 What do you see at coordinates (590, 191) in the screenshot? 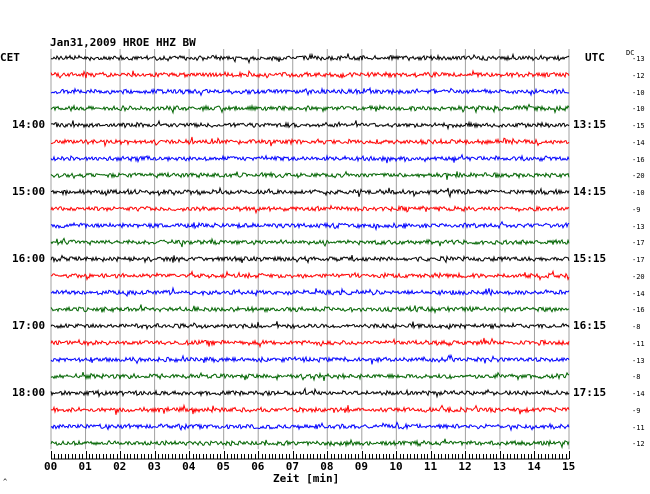
I see `utc-hour-label: 14:15` at bounding box center [590, 191].